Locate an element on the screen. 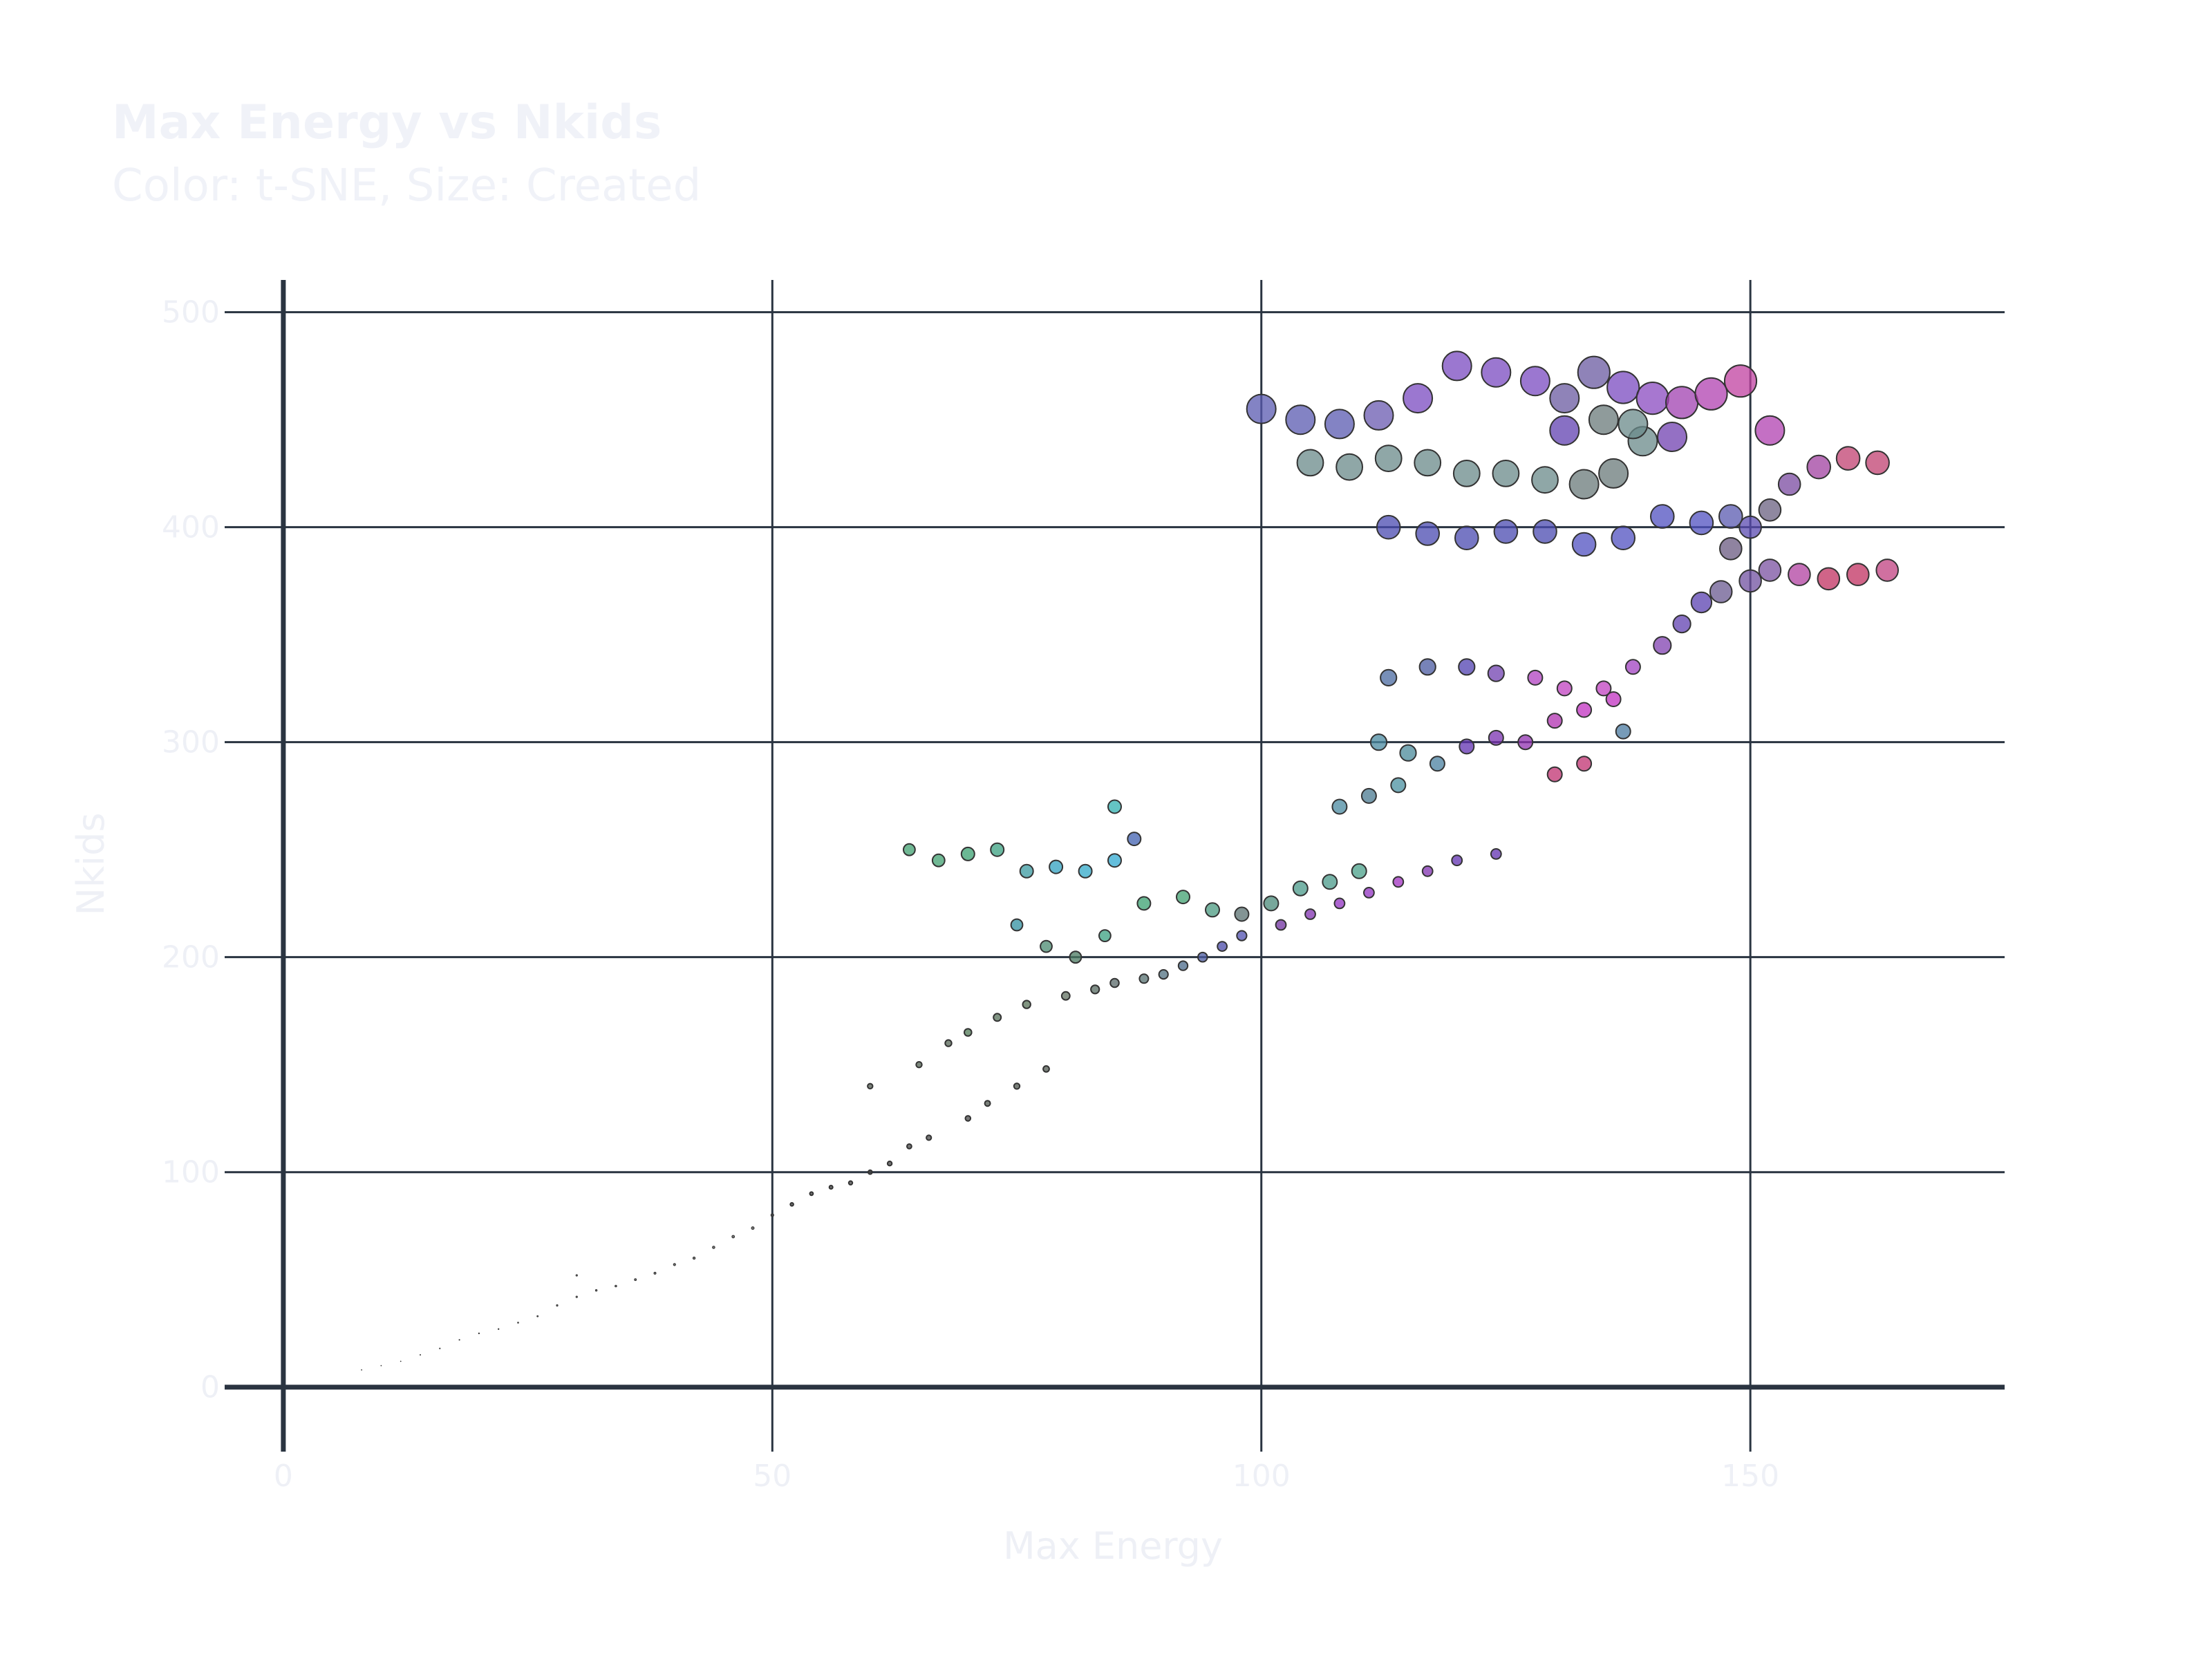 The width and height of the screenshot is (2212, 1659). y-tick-label-4: 400 is located at coordinates (191, 527).